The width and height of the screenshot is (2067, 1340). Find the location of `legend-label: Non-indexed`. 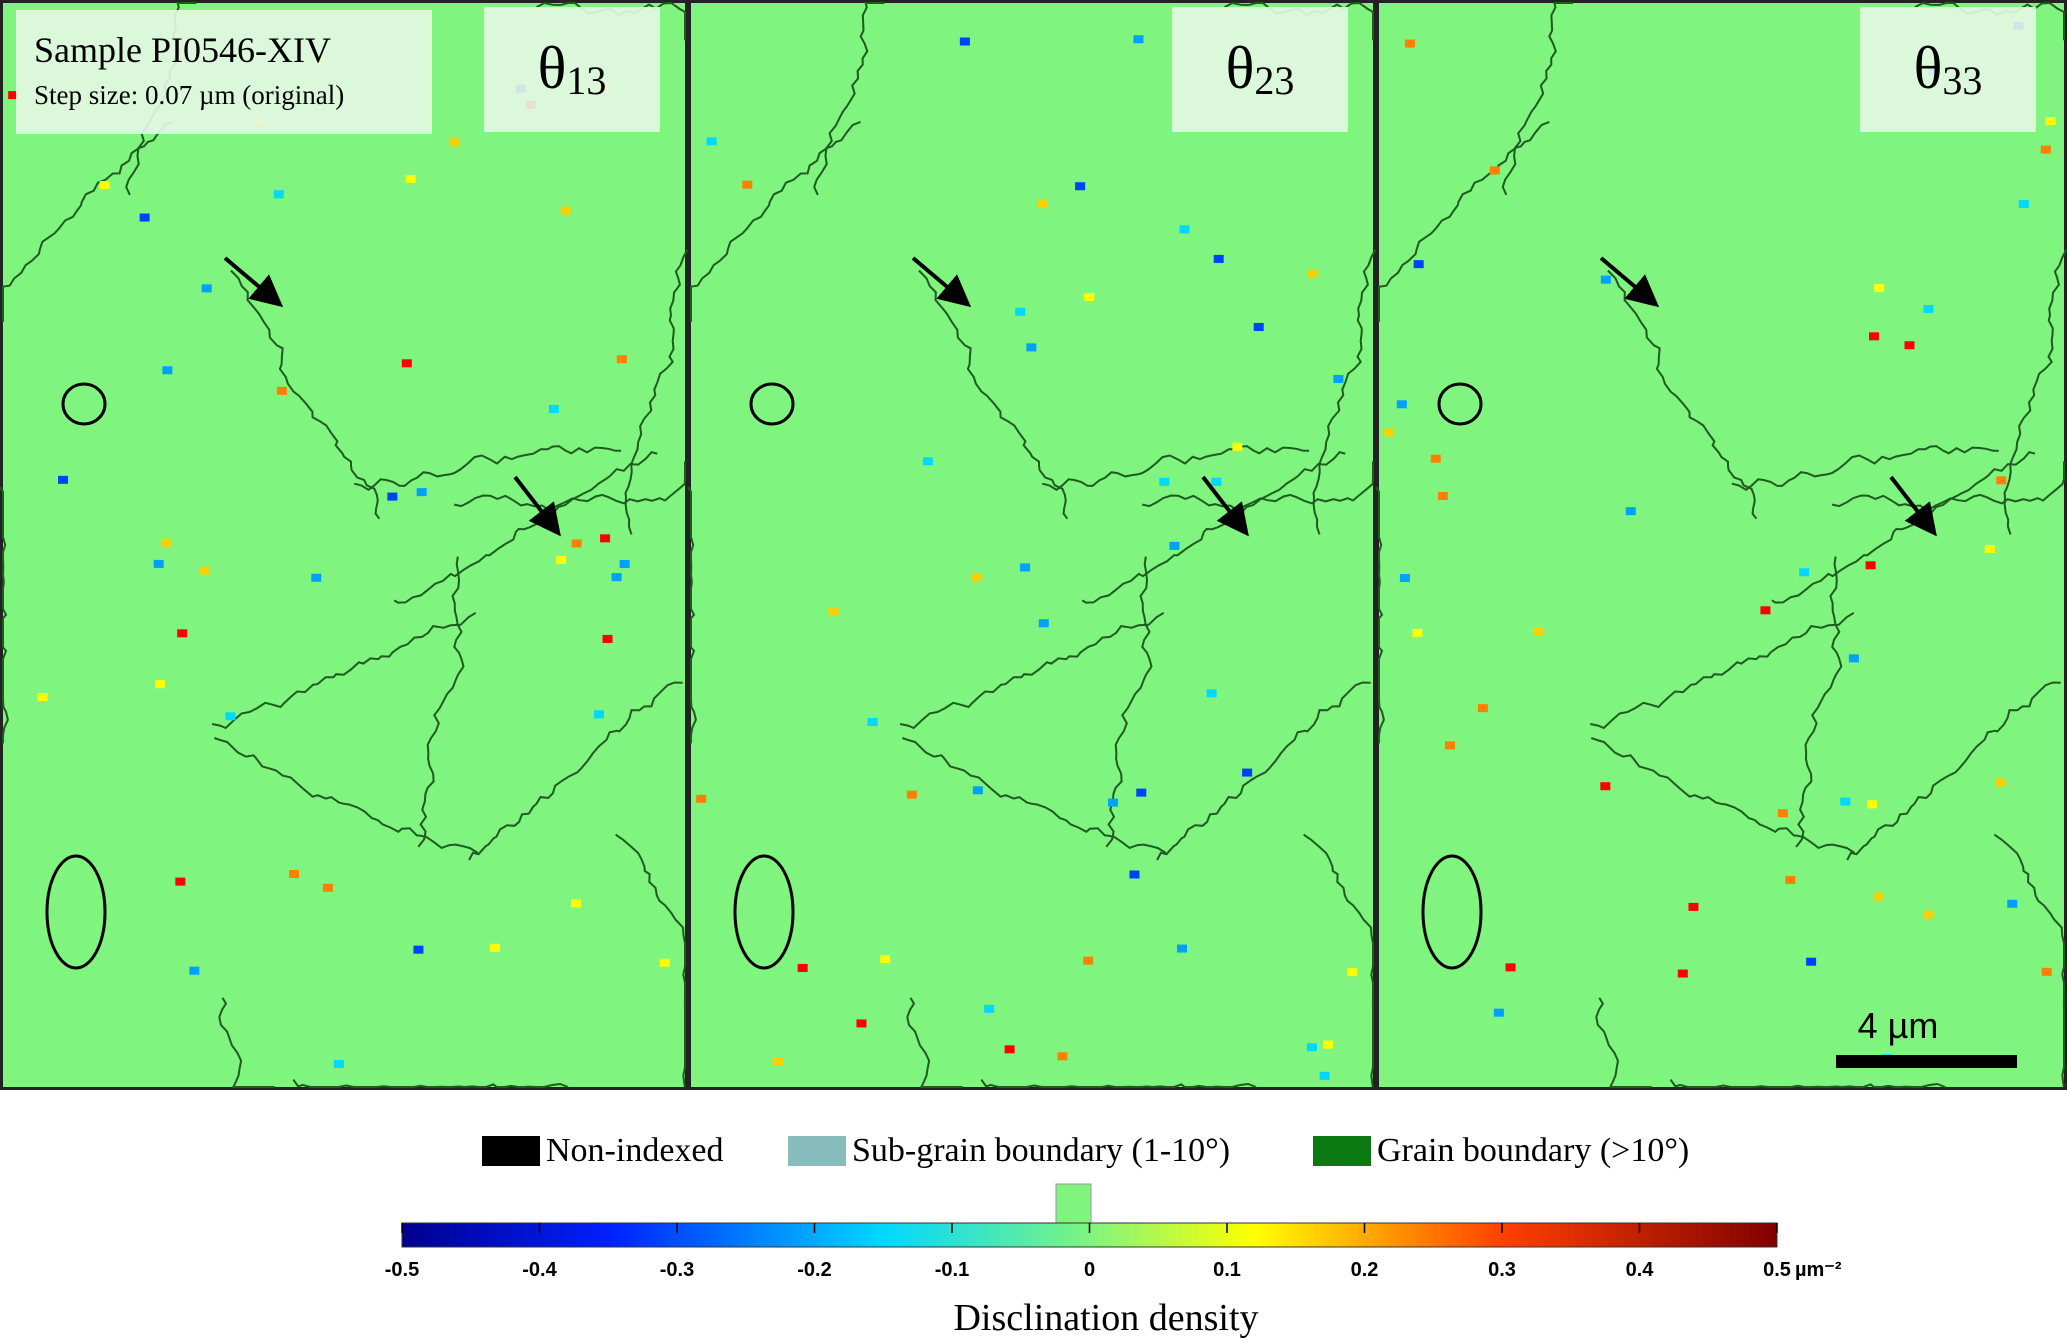

legend-label: Non-indexed is located at coordinates (635, 1150).